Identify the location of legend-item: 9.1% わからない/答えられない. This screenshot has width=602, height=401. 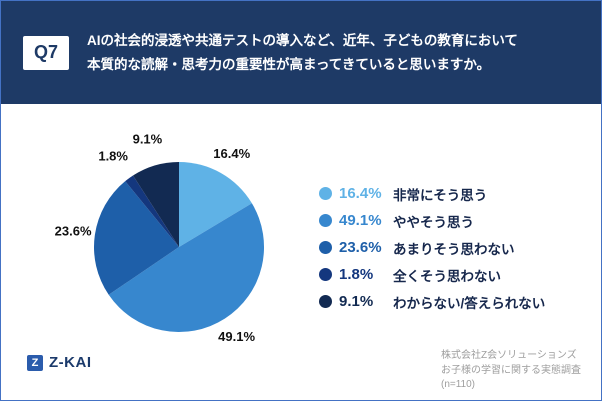
(432, 301).